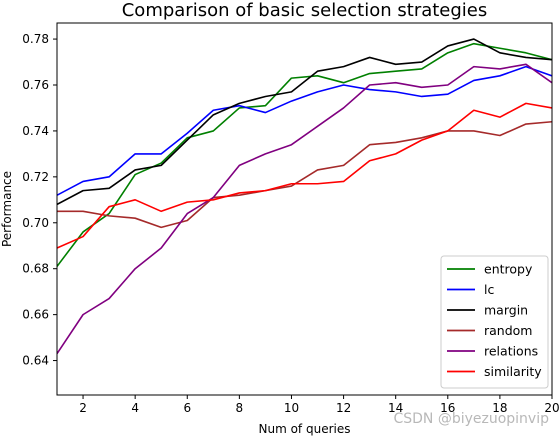 The image size is (559, 437). I want to click on x-tick-label: 12, so click(343, 408).